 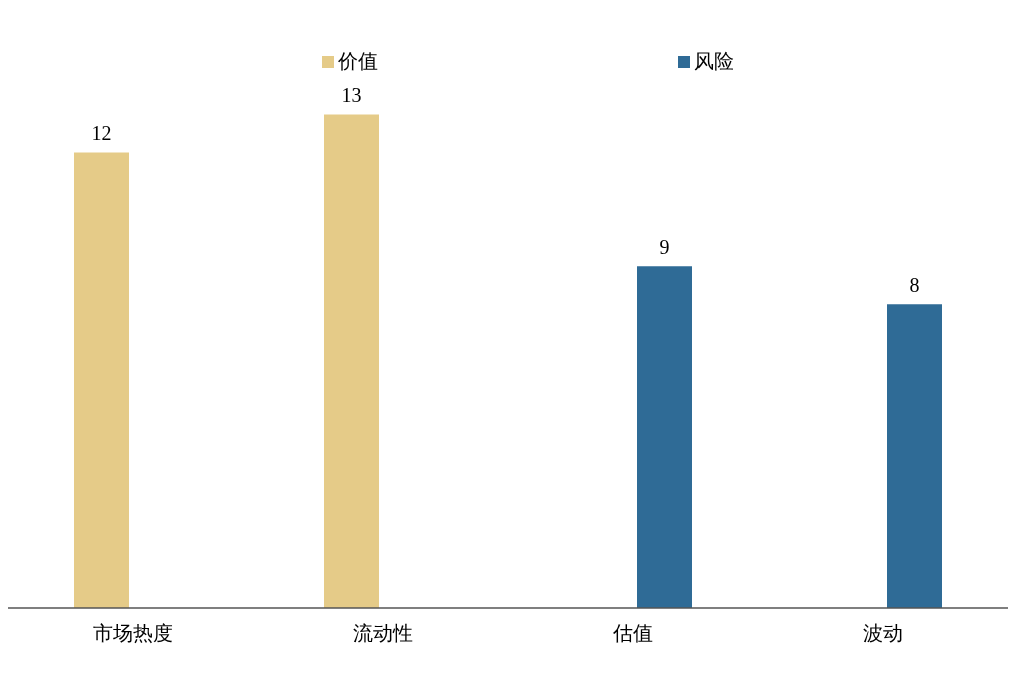 I want to click on x-tick-label: 波动, so click(x=883, y=633).